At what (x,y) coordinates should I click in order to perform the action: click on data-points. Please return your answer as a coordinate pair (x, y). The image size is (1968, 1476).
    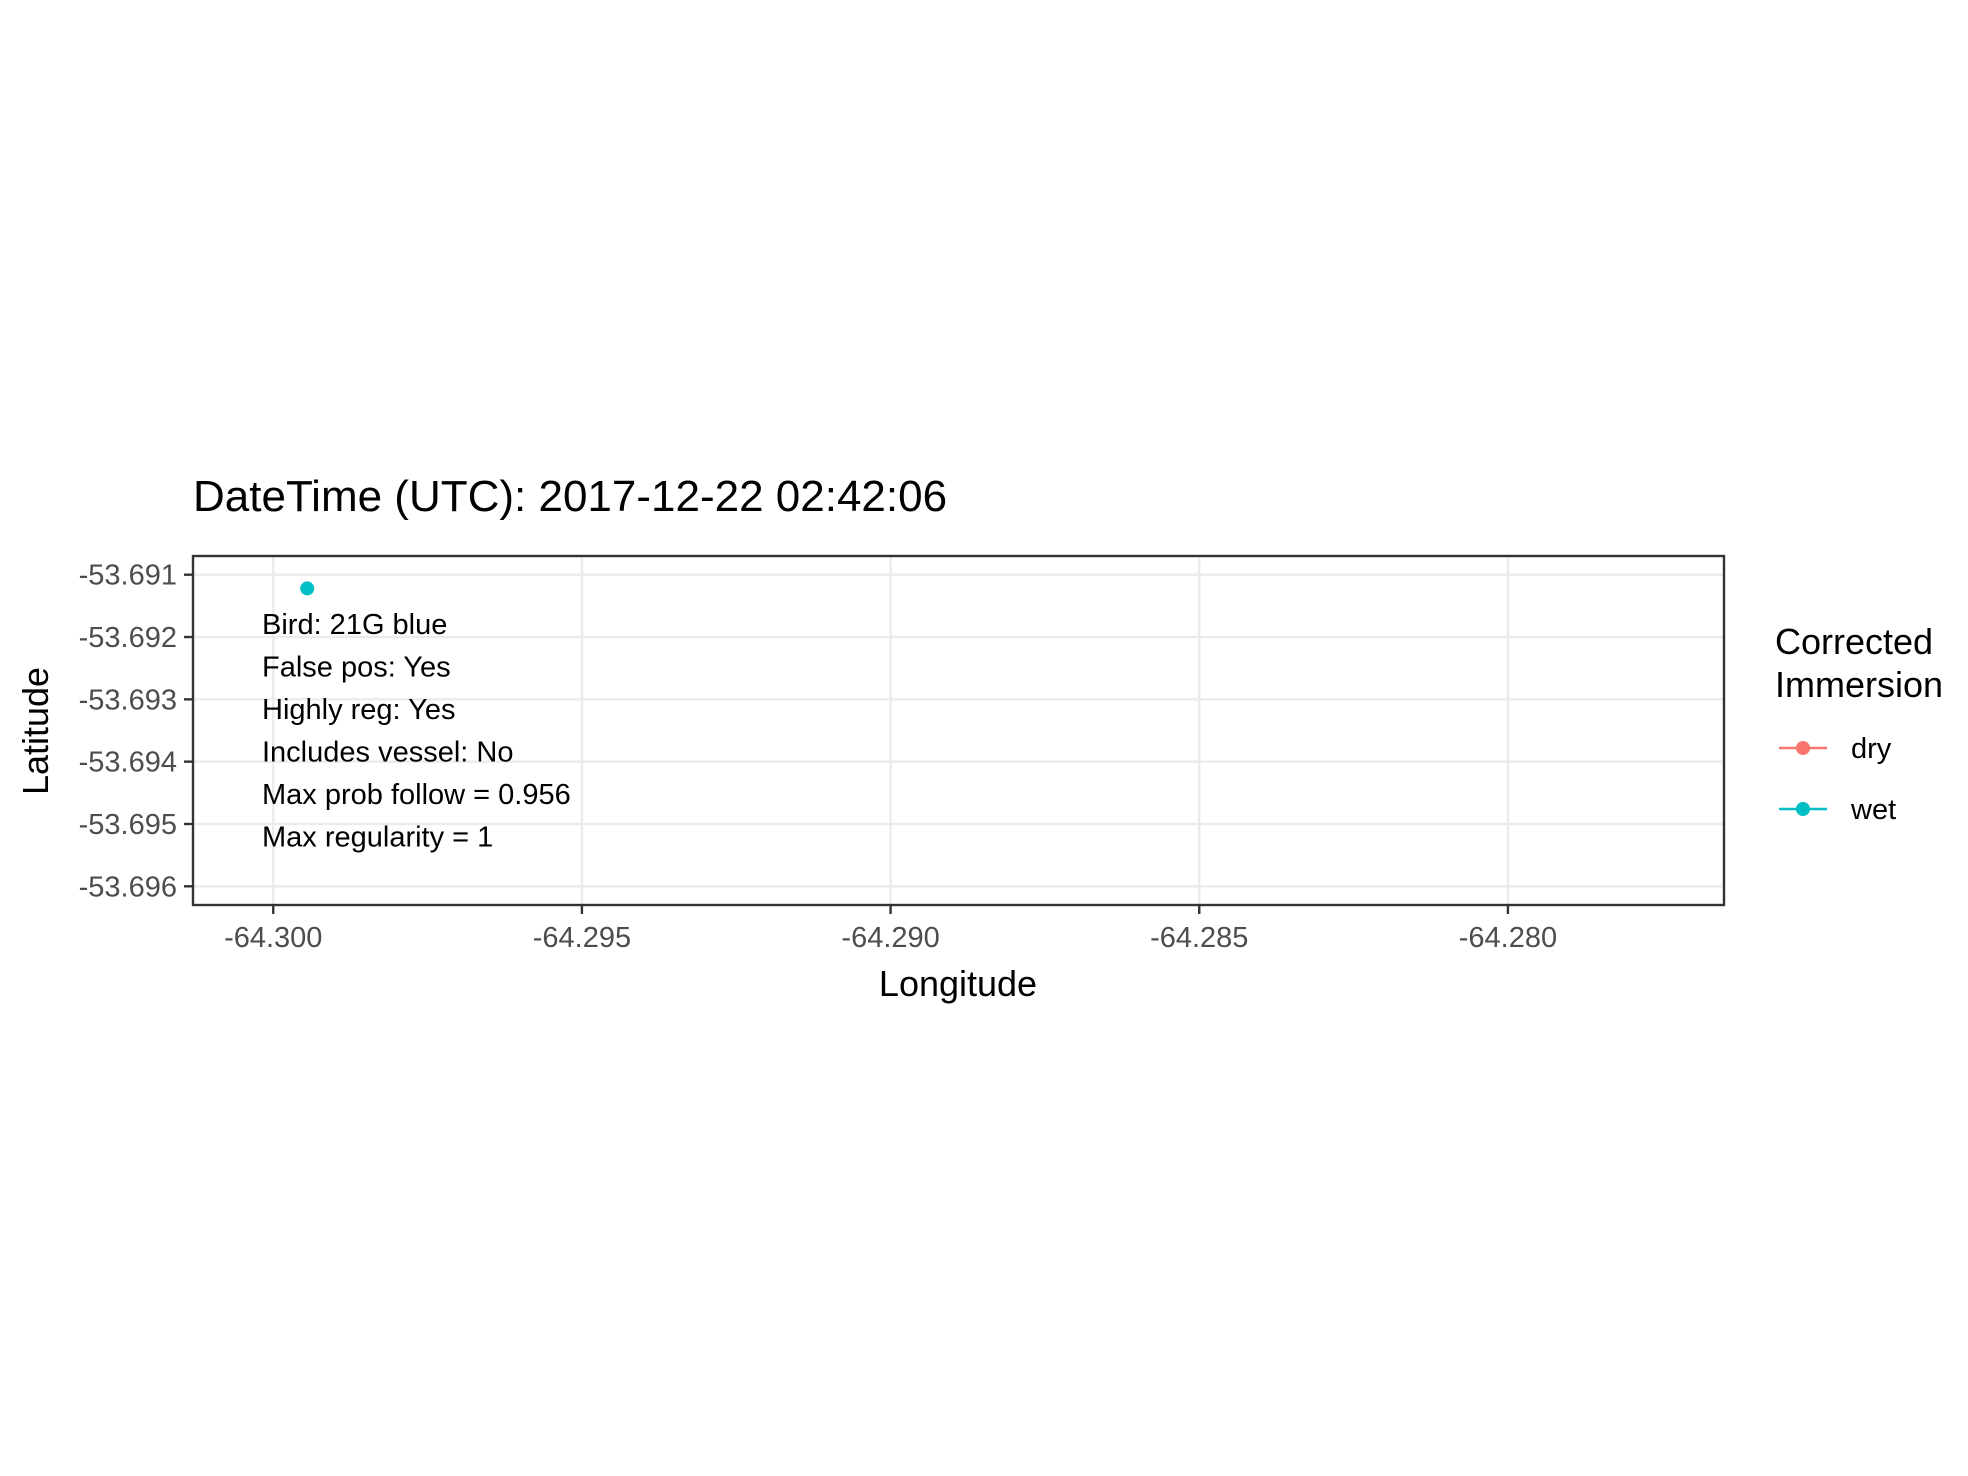
    Looking at the image, I should click on (307, 588).